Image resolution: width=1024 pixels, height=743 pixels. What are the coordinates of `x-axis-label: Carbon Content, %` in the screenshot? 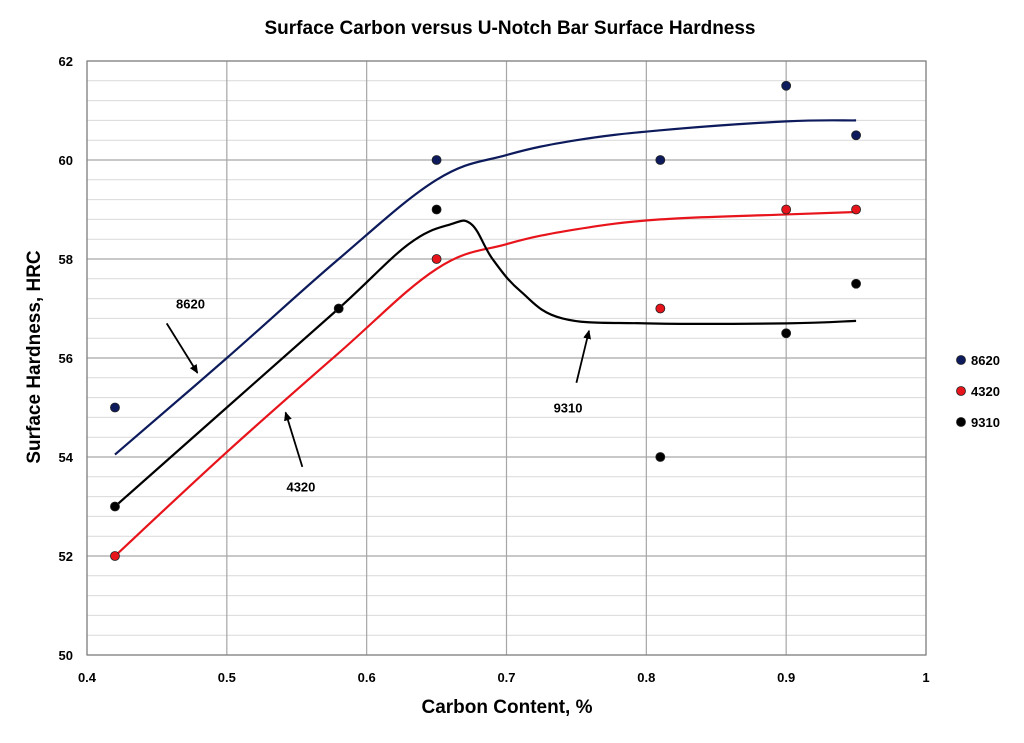 It's located at (507, 707).